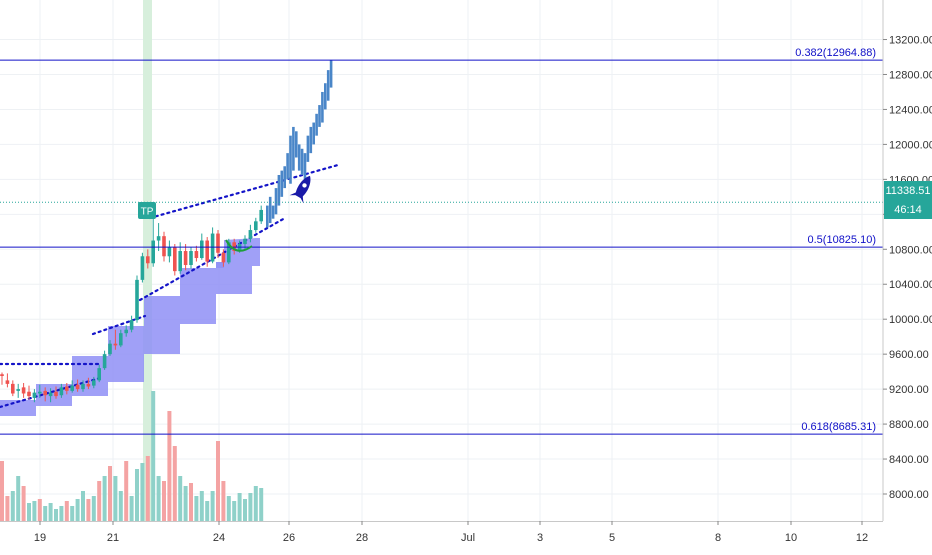 The image size is (932, 555). I want to click on rocket-icon, so click(300, 189).